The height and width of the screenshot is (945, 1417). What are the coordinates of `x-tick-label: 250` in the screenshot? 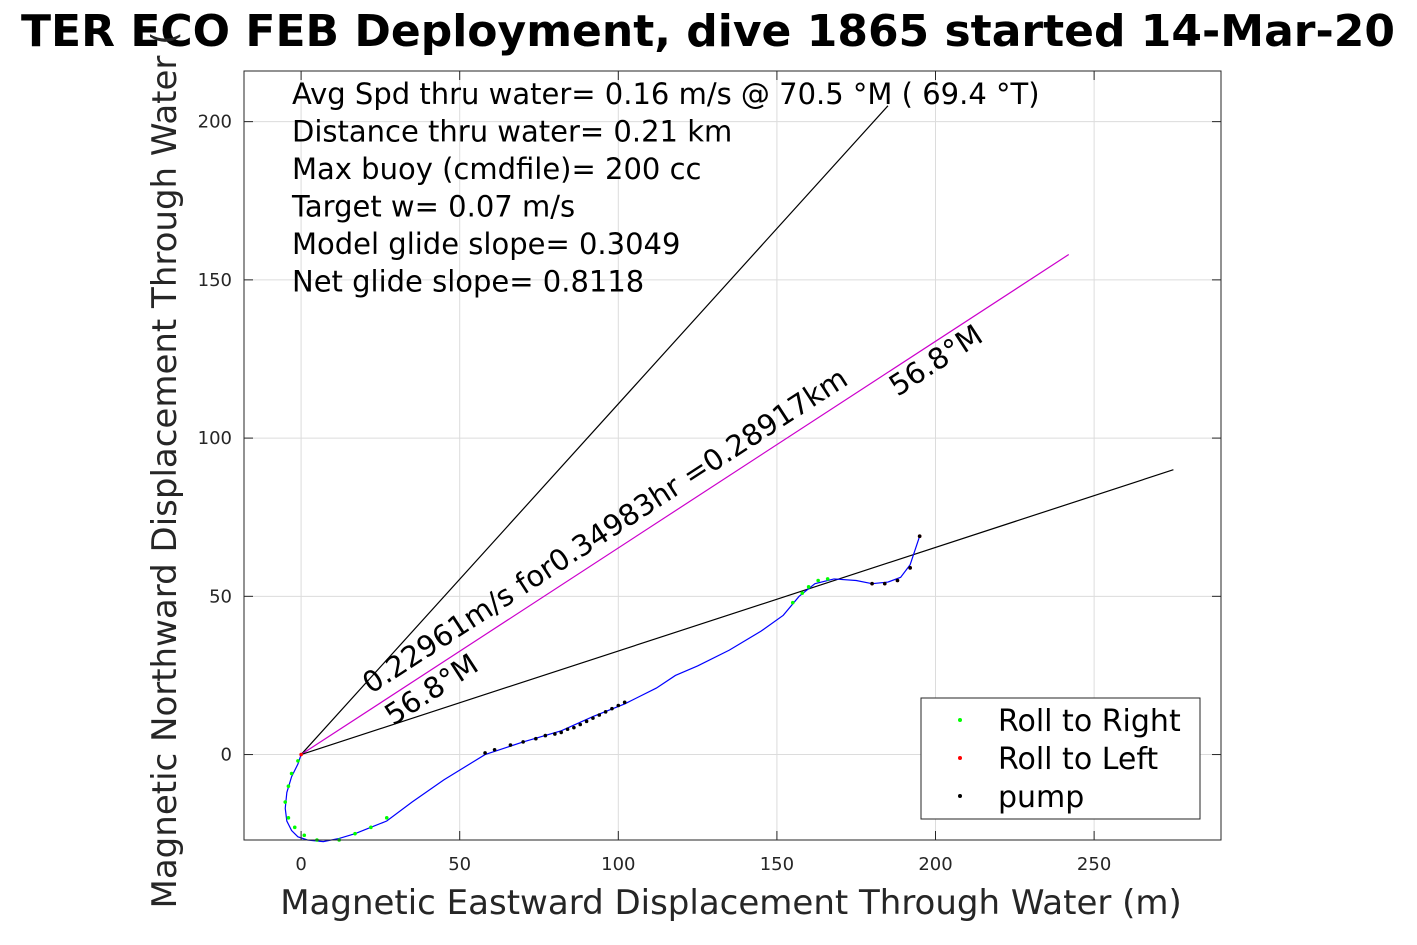 It's located at (1094, 864).